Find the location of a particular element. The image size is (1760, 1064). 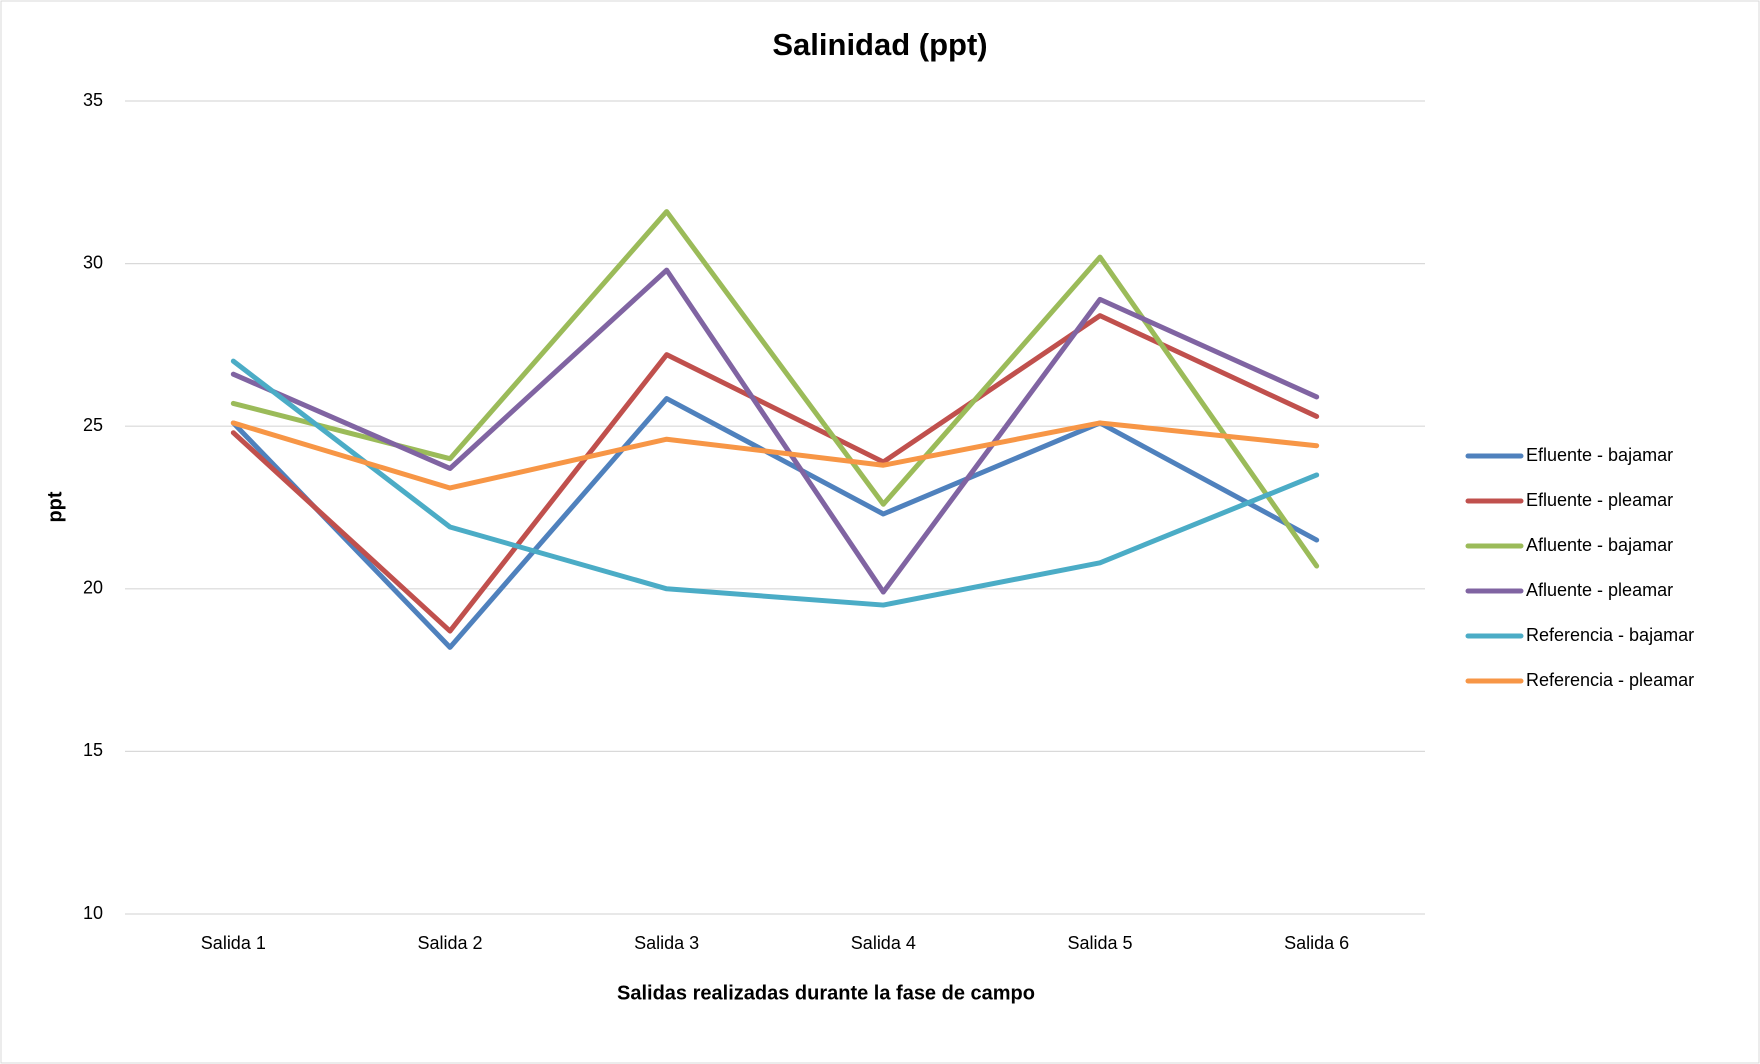

legend-label: Afluente - bajamar is located at coordinates (1599, 545).